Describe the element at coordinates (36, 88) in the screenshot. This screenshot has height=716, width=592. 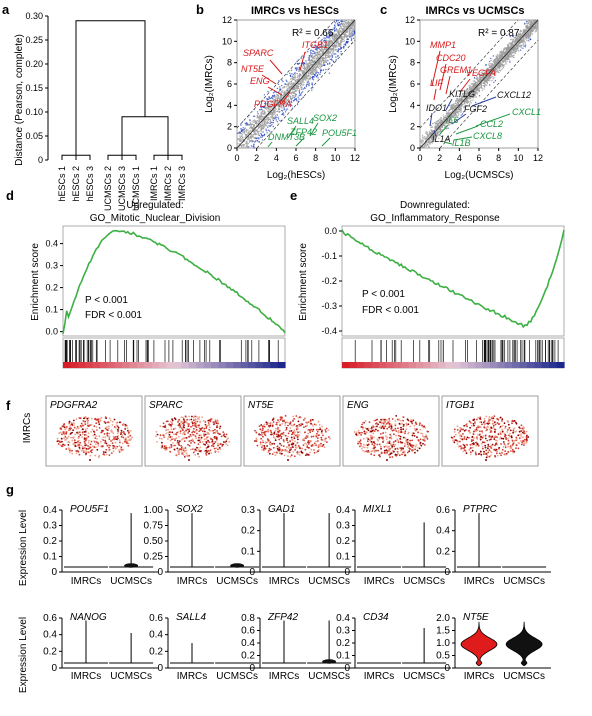
I see `panel-a-yticks: 00.050.100.150.200.250.30` at that location.